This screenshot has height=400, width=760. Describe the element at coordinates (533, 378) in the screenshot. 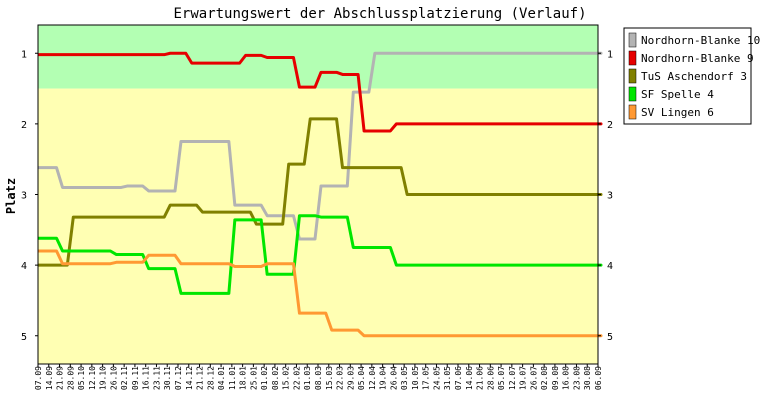

I see `x-tick-label: 26.07` at that location.